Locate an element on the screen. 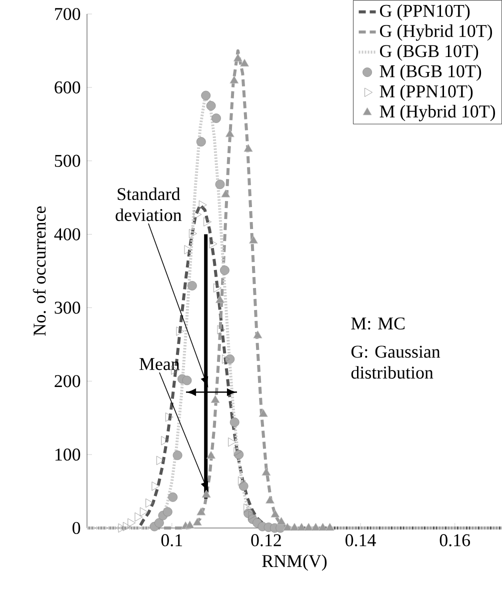 This screenshot has width=502, height=593. y-tick-label: 400 is located at coordinates (67, 234).